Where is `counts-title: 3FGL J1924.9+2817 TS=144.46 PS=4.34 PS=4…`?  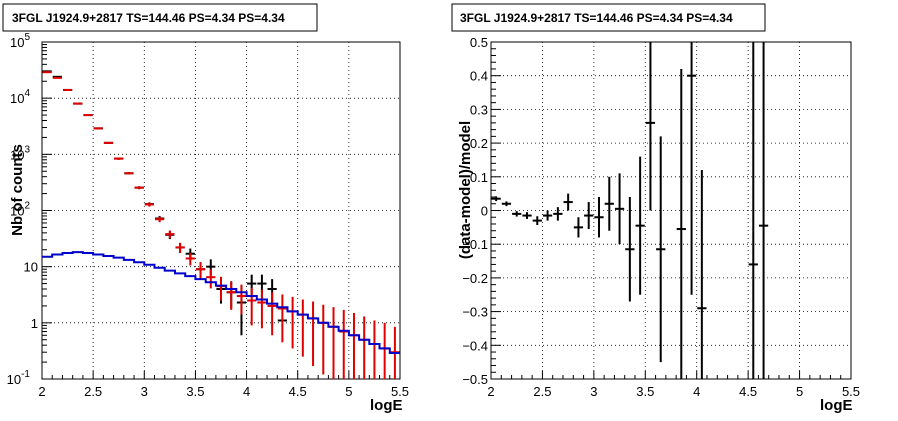 counts-title: 3FGL J1924.9+2817 TS=144.46 PS=4.34 PS=4… is located at coordinates (148, 18).